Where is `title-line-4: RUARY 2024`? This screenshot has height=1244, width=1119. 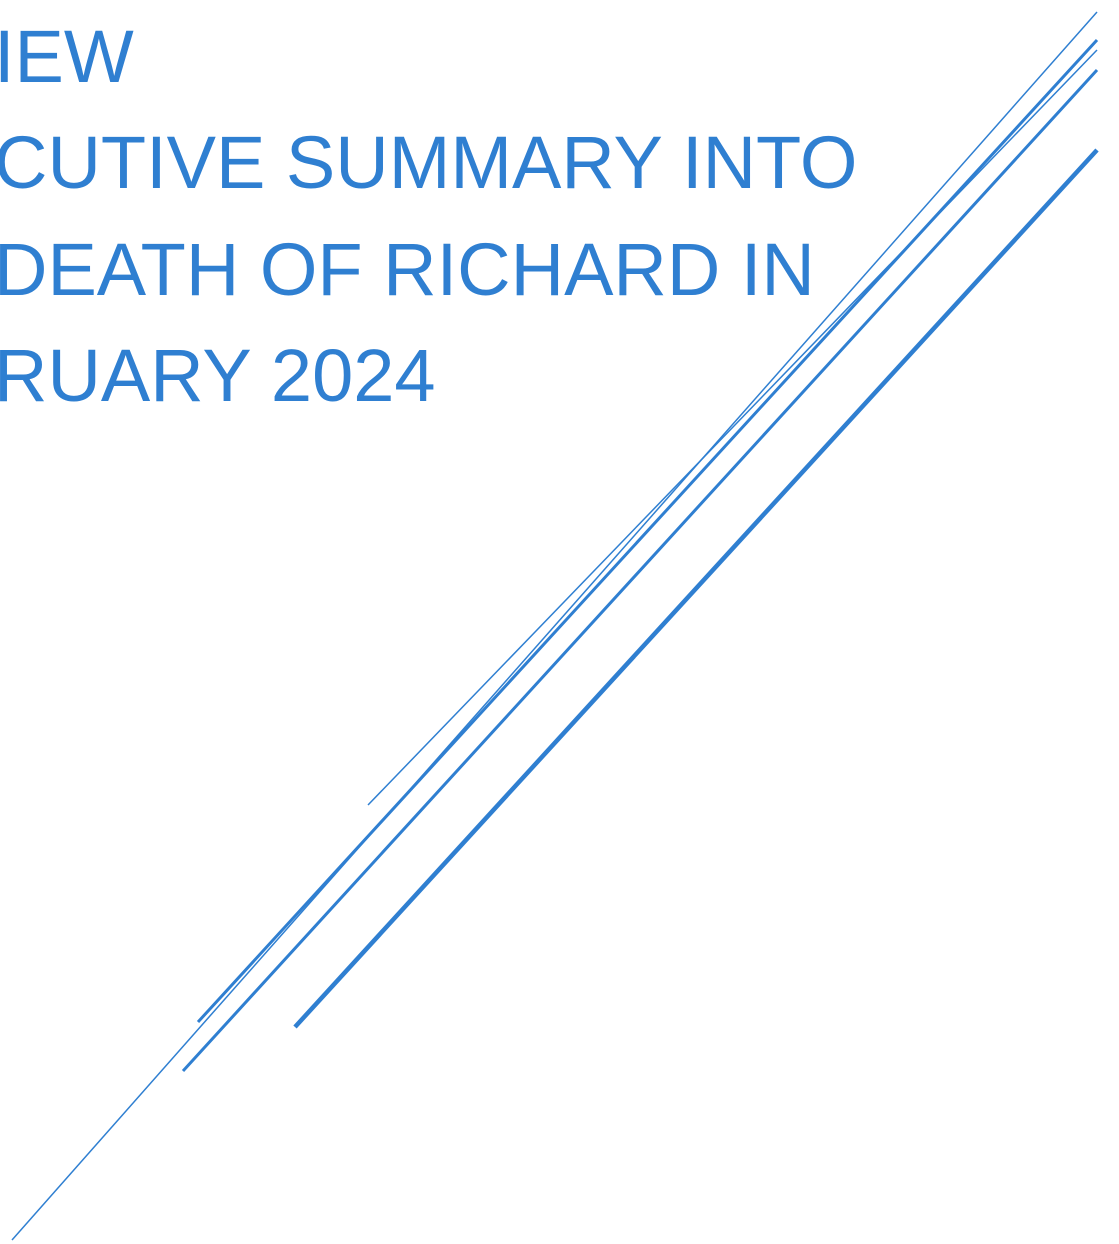
title-line-4: RUARY 2024 is located at coordinates (218, 375).